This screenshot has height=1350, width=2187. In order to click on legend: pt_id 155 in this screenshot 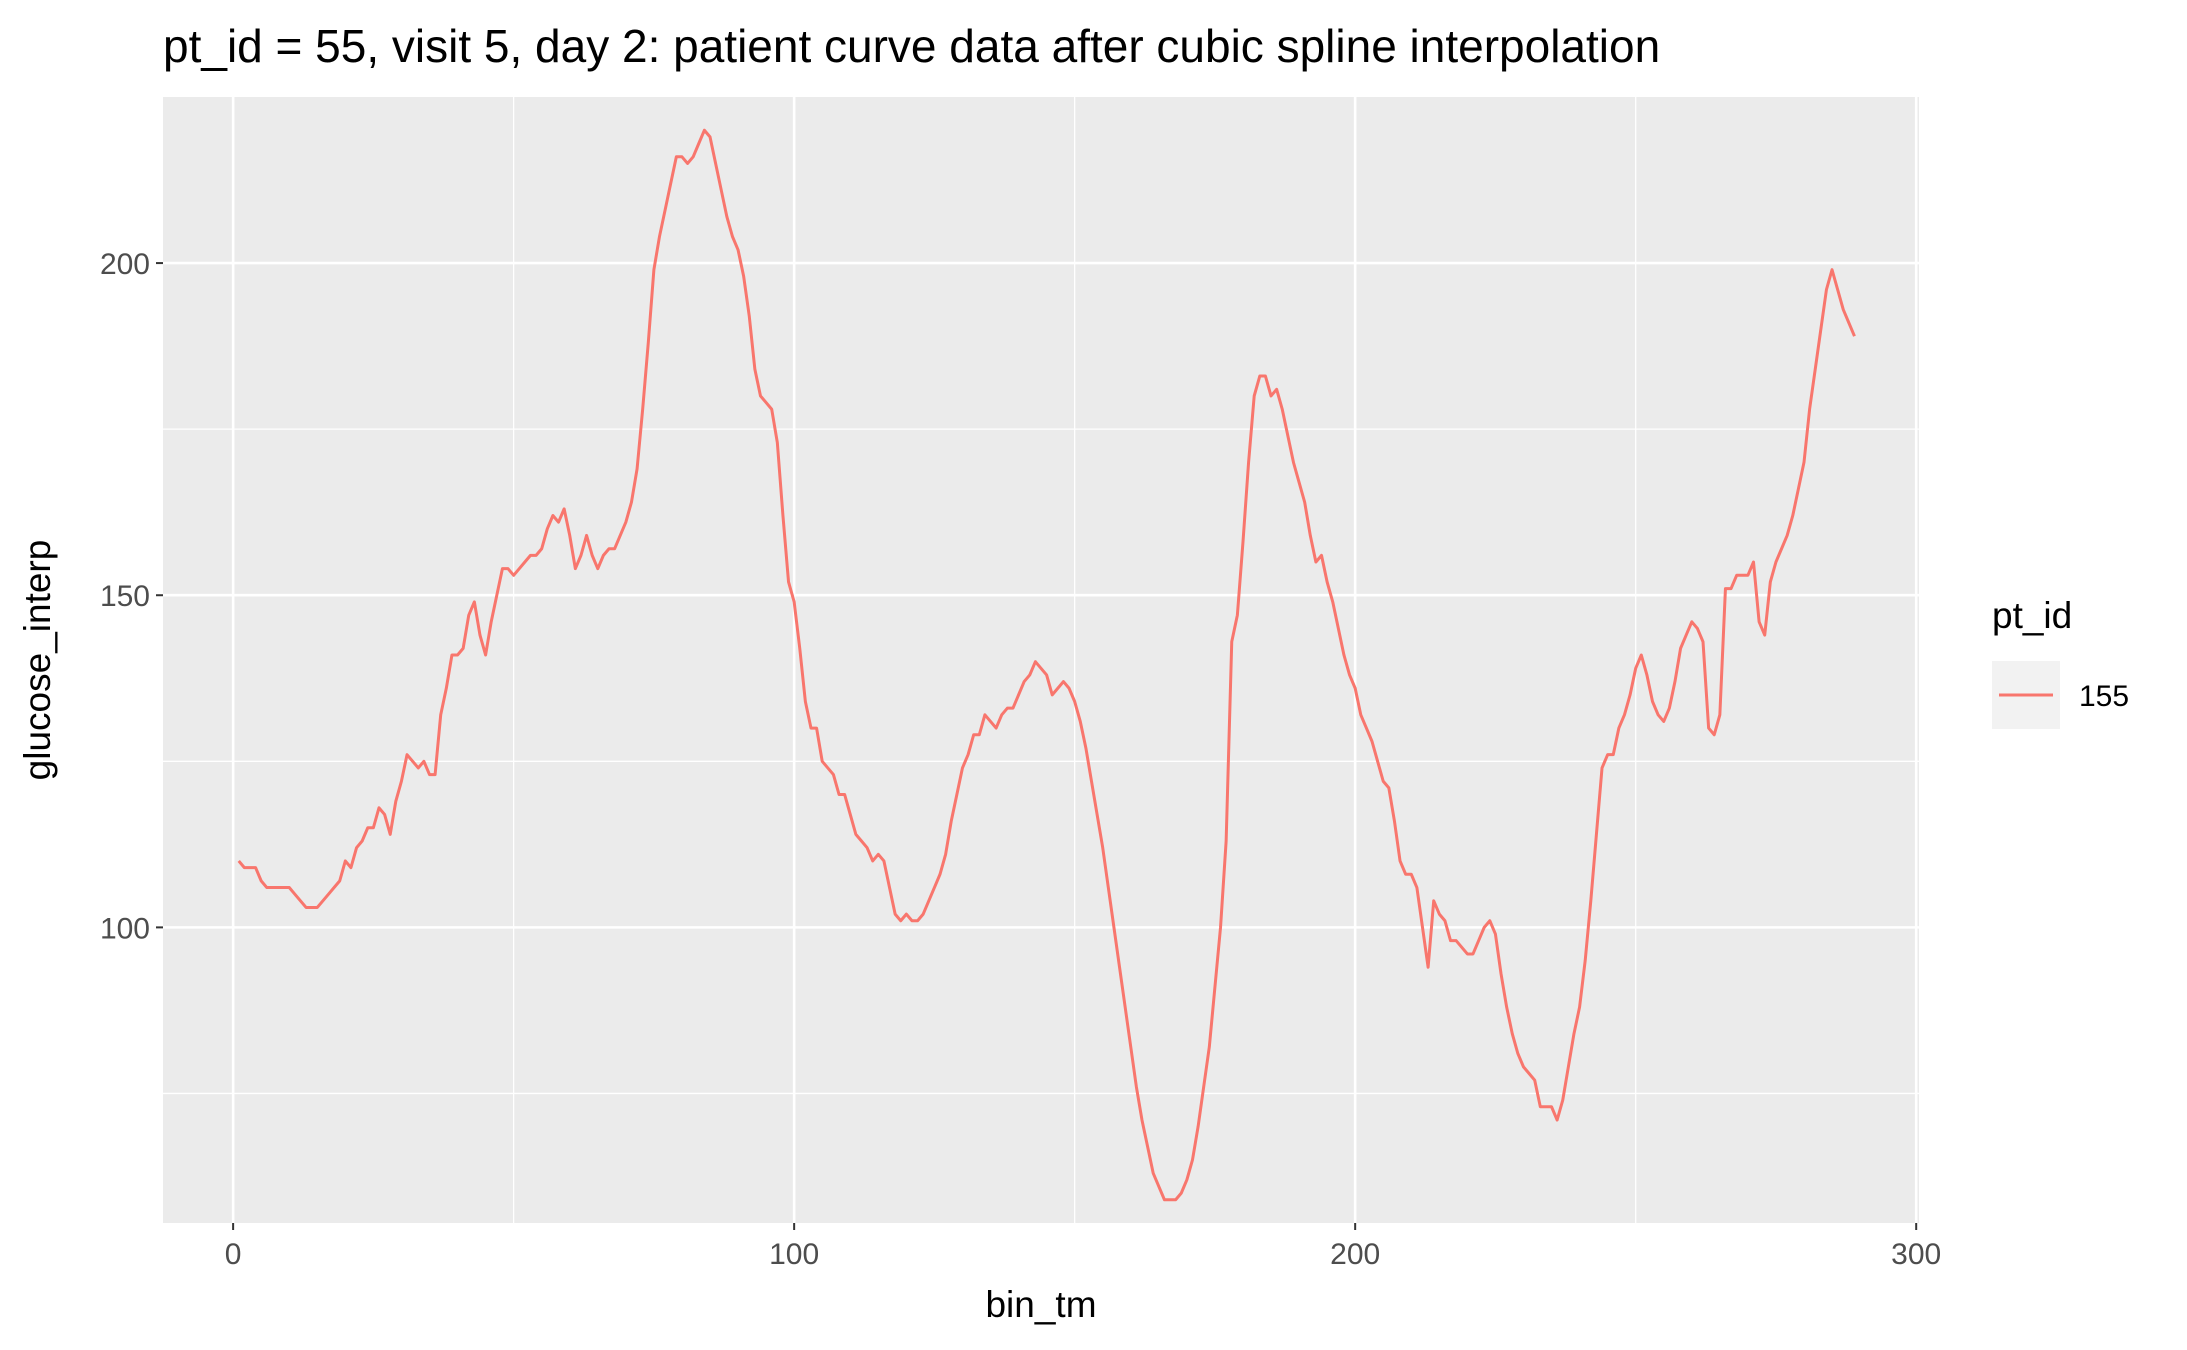, I will do `click(2060, 662)`.